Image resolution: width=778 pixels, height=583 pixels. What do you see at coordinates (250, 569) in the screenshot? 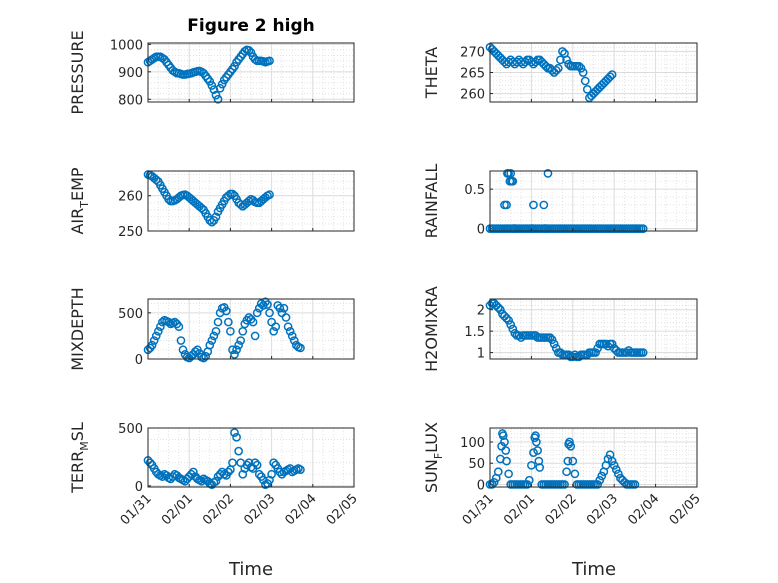
I see `x-axis-label-left: Time` at bounding box center [250, 569].